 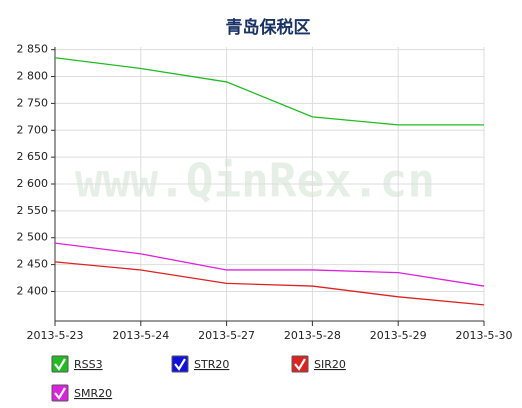 I want to click on y-tick-label: 2 450, so click(x=33, y=264).